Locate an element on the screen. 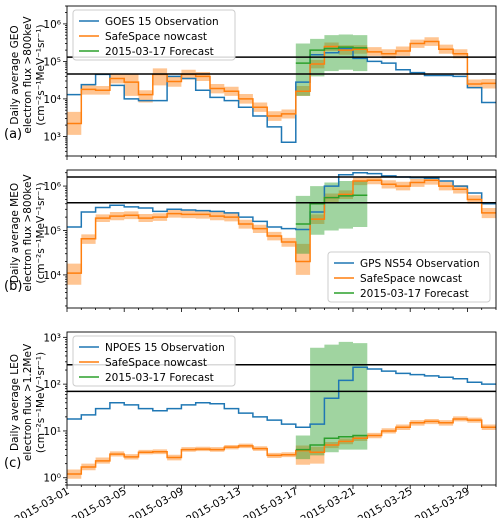 The height and width of the screenshot is (522, 500). ytick-label-p0-3: 10⁶ is located at coordinates (52, 25).